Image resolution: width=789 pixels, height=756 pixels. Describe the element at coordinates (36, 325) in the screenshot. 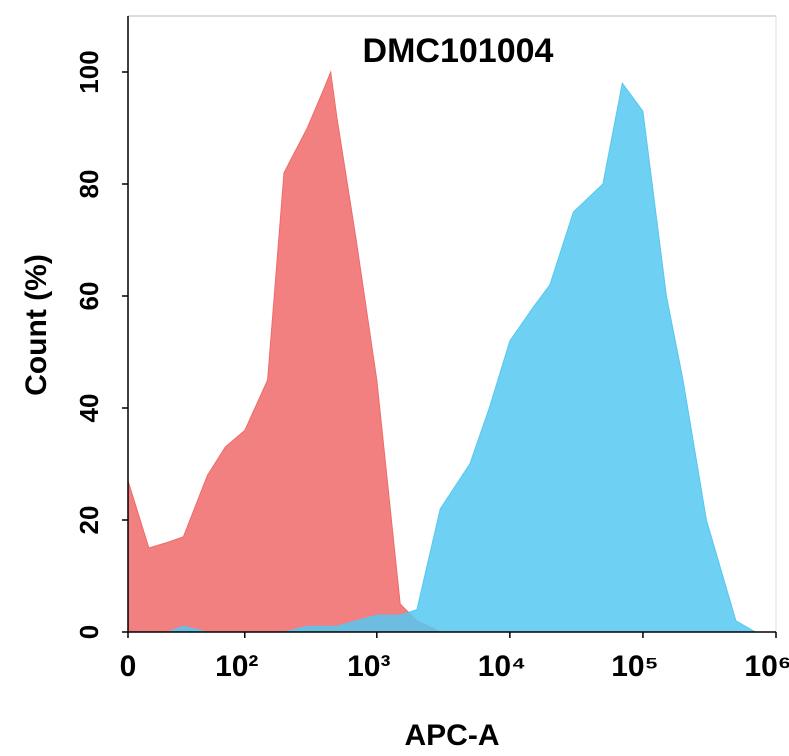

I see `y-axis-label: Count (%)` at that location.